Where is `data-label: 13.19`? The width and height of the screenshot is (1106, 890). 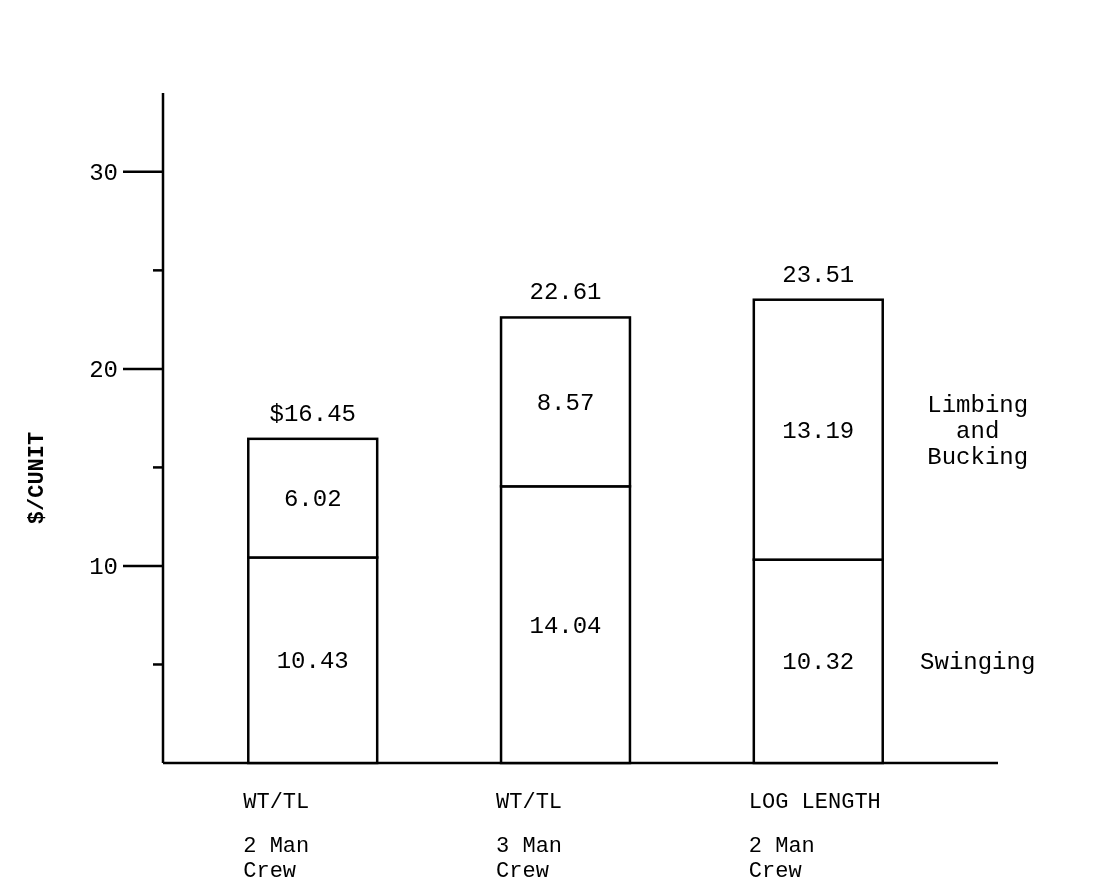 data-label: 13.19 is located at coordinates (818, 431).